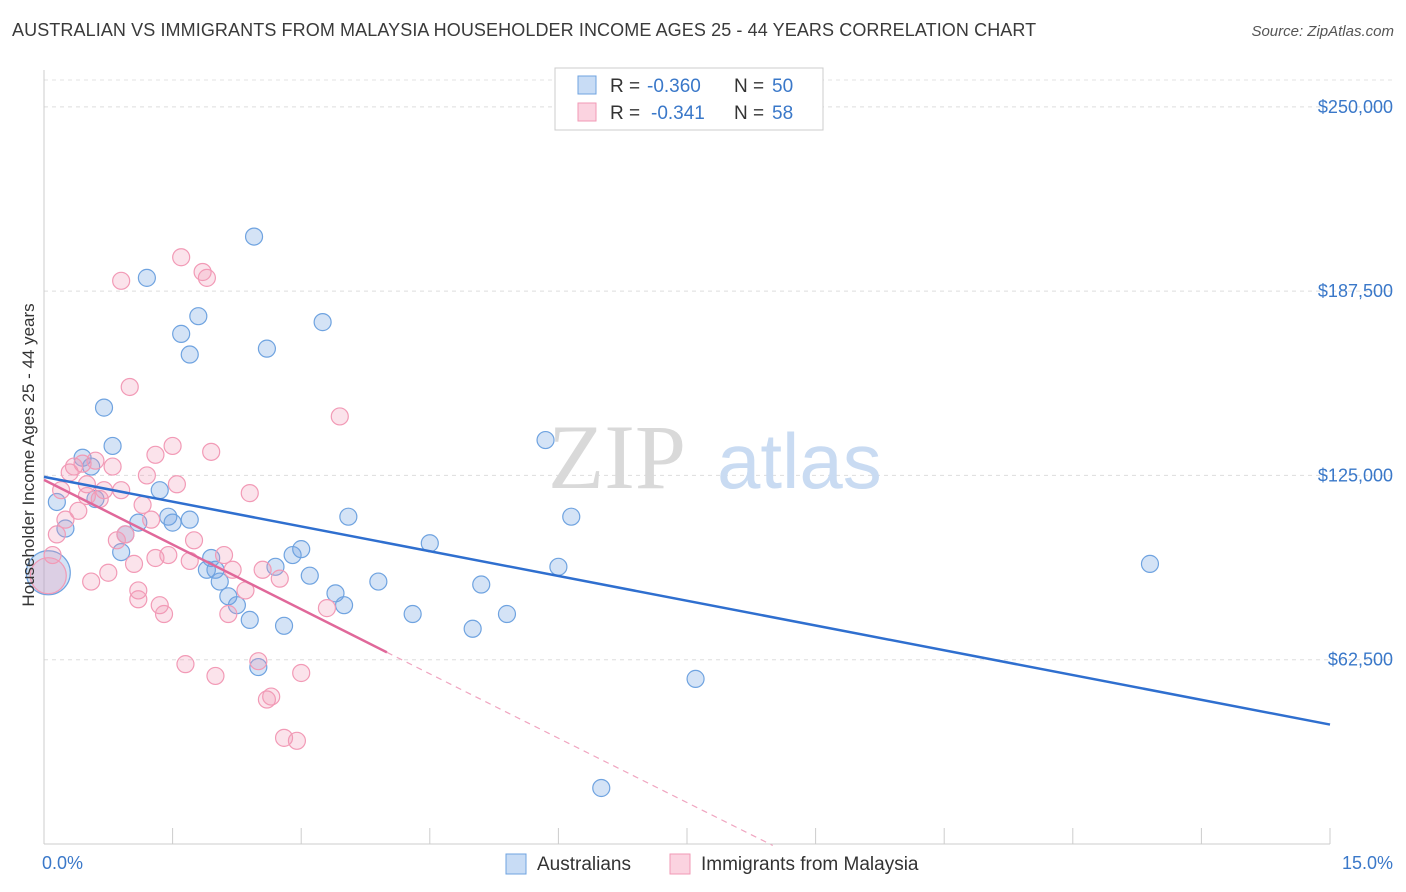  What do you see at coordinates (678, 113) in the screenshot?
I see `legend-r-value-2: -0.341` at bounding box center [678, 113].